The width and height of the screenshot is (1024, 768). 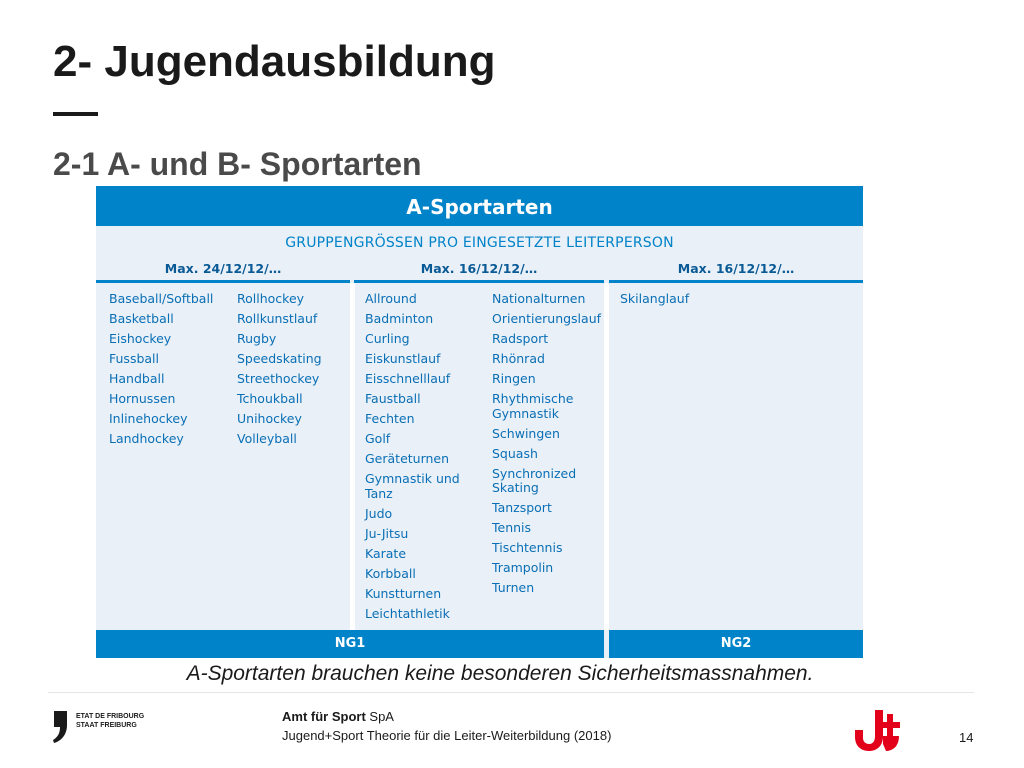 What do you see at coordinates (966, 737) in the screenshot?
I see `page-number: 14` at bounding box center [966, 737].